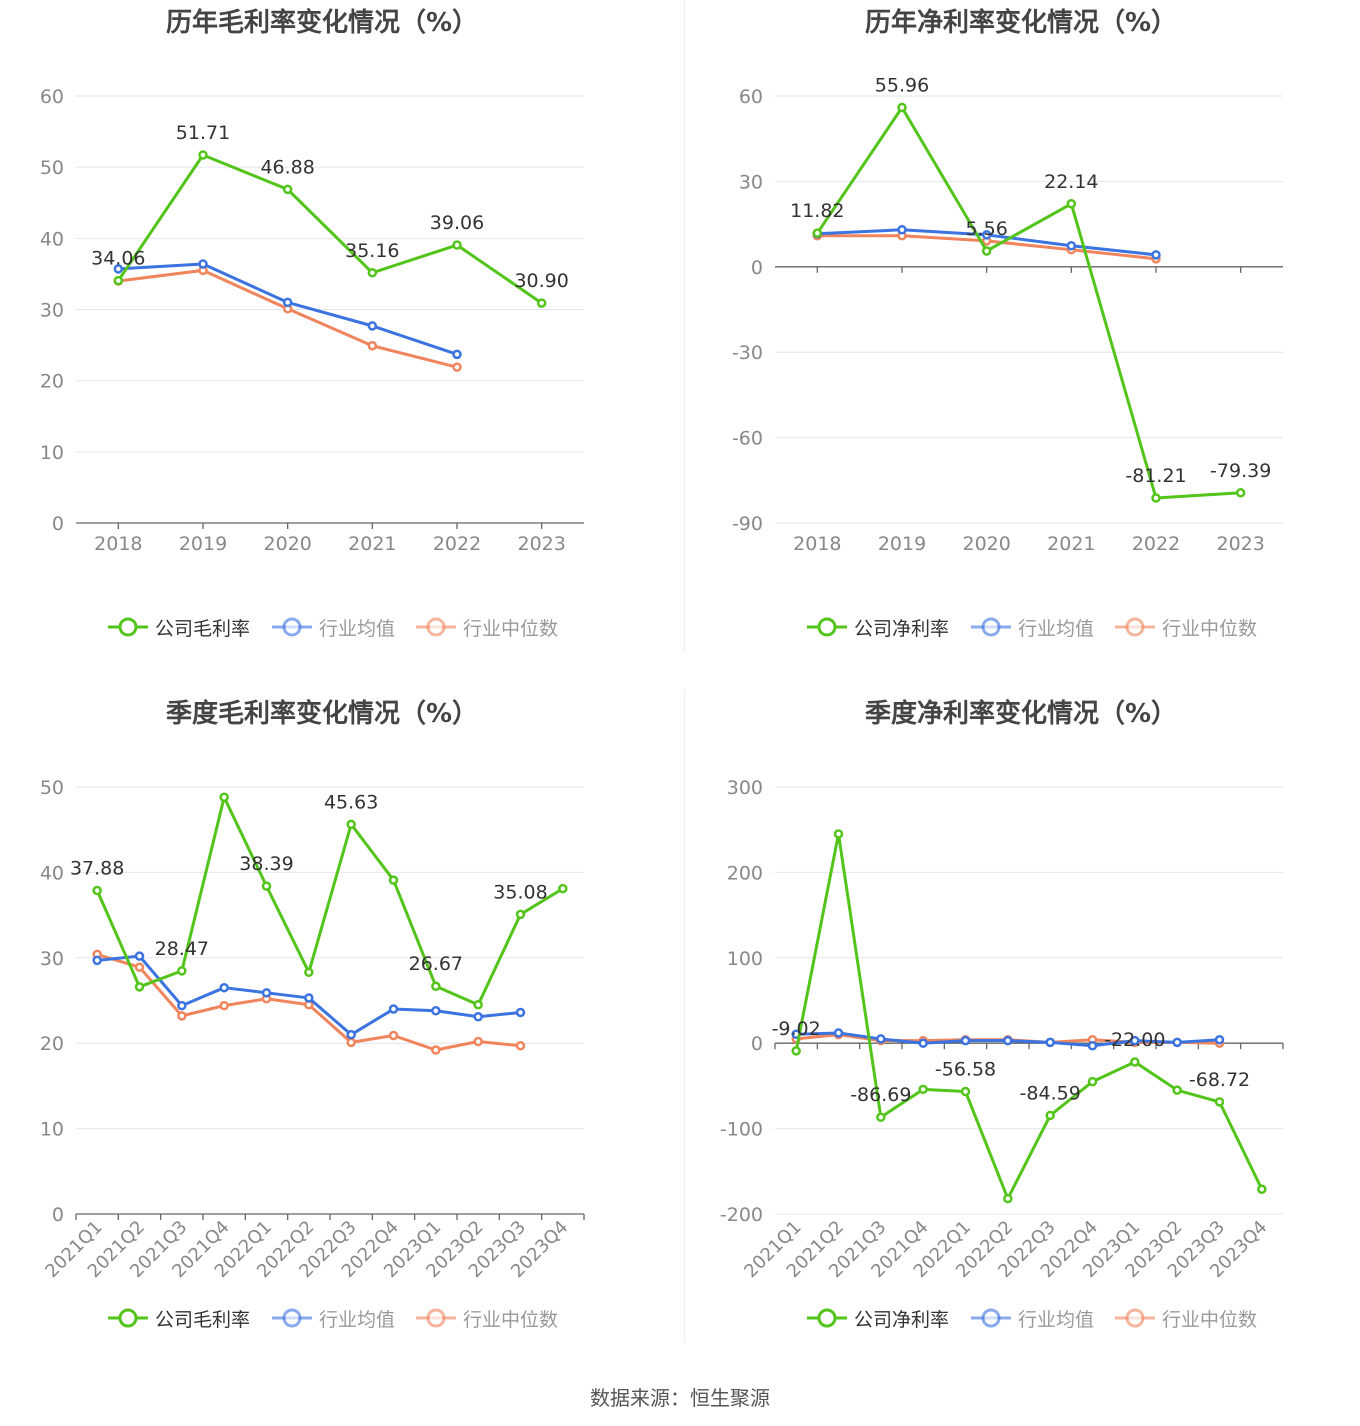  I want to click on data-label: 45.63, so click(351, 802).